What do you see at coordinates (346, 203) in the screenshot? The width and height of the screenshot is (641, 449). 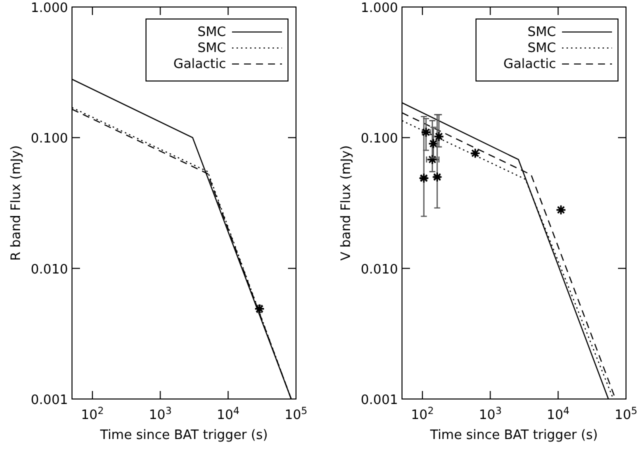 I see `y-axis-title: V band Flux (mJy)` at bounding box center [346, 203].